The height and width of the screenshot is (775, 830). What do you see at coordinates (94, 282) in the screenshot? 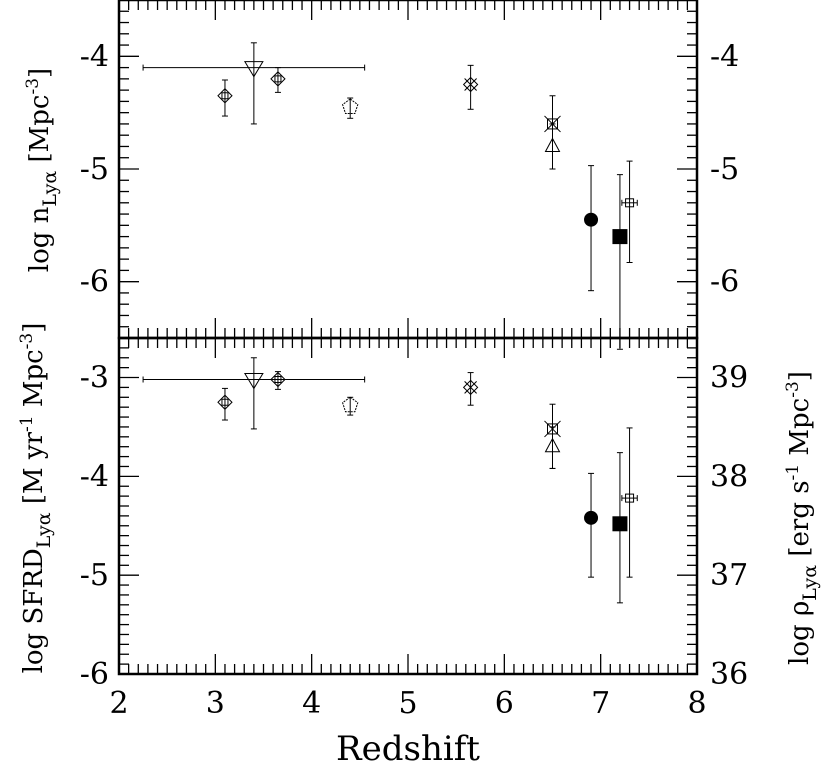
I see `top-left-tick-label: -6` at bounding box center [94, 282].